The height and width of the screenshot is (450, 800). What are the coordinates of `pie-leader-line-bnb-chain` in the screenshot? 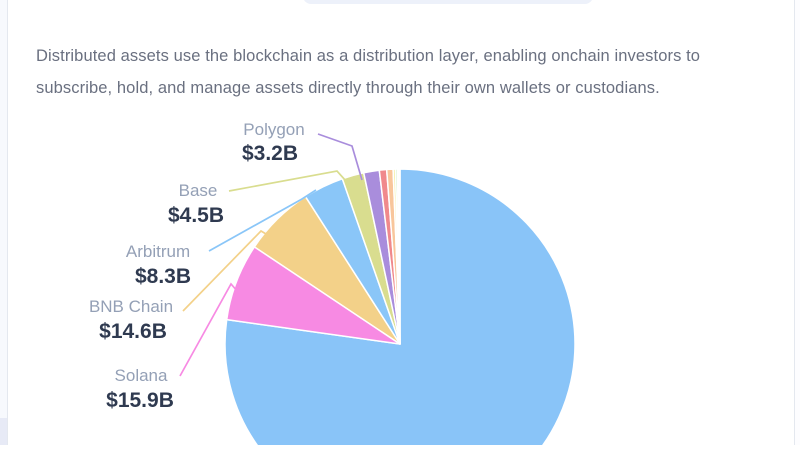 It's located at (227, 270).